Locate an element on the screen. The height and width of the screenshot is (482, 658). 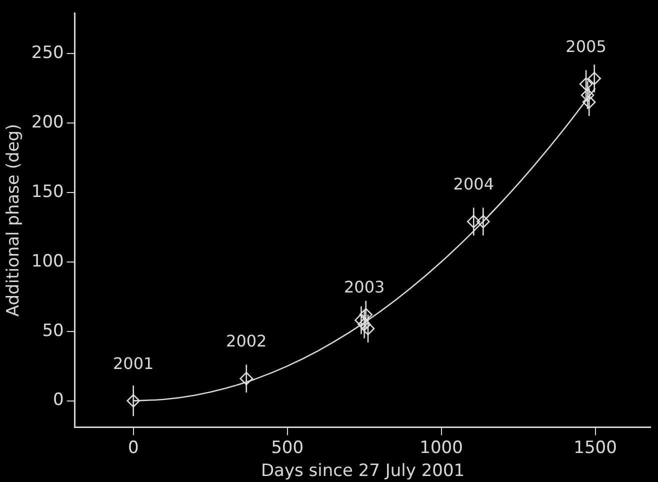
annotation: 2001 is located at coordinates (133, 363).